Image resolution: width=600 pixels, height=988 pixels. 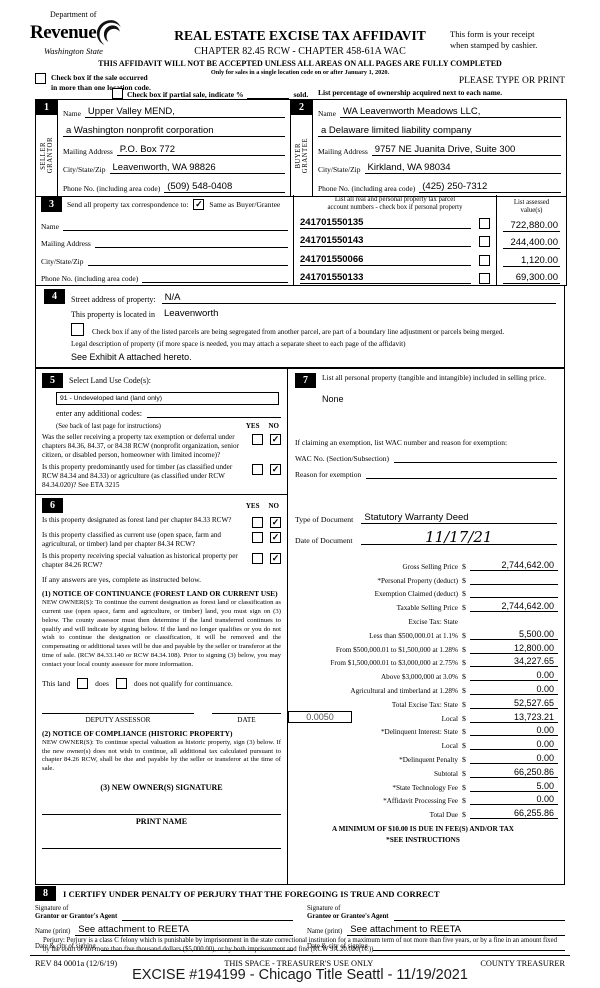 I want to click on deputy-date-line: DATE, so click(x=246, y=718).